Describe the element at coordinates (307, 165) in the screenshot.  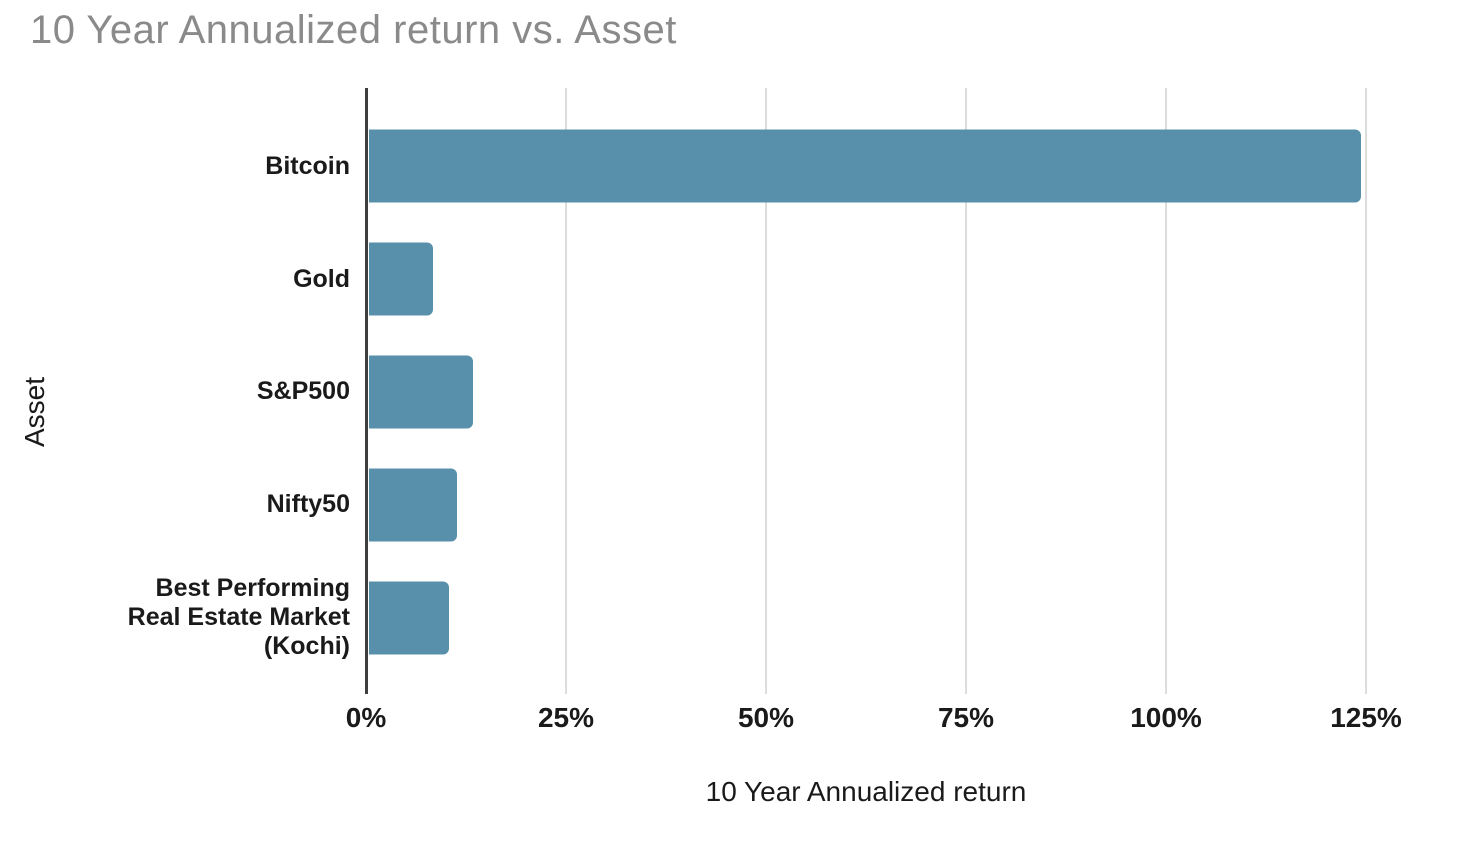
I see `category-label: Bitcoin` at that location.